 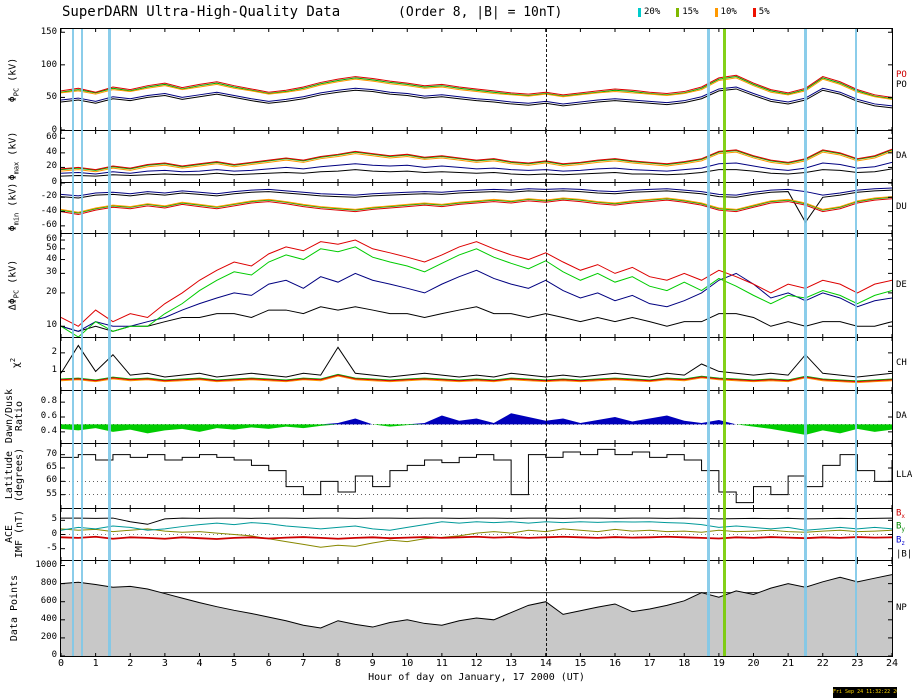 What do you see at coordinates (857, 663) in the screenshot?
I see `x-tick-label: 23` at bounding box center [857, 663].